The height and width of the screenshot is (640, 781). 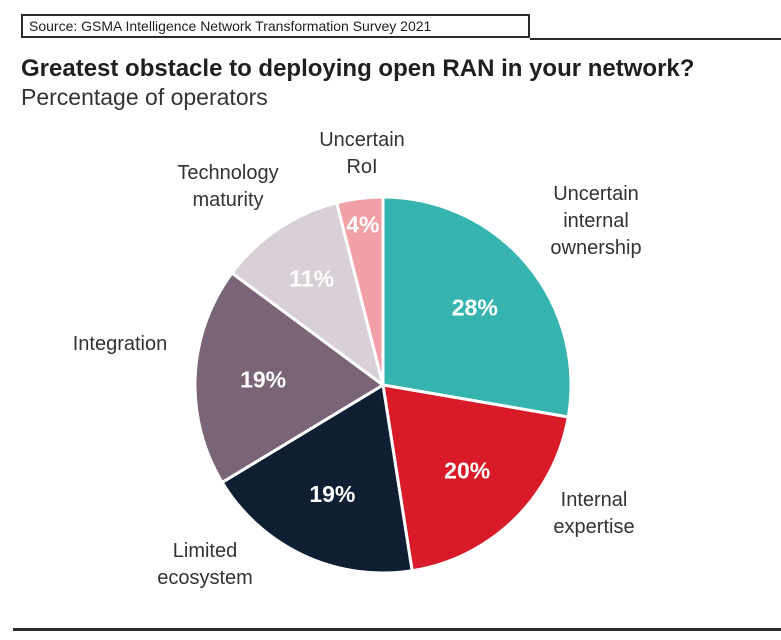 I want to click on slice-category-label: Limited ecosystem, so click(x=205, y=564).